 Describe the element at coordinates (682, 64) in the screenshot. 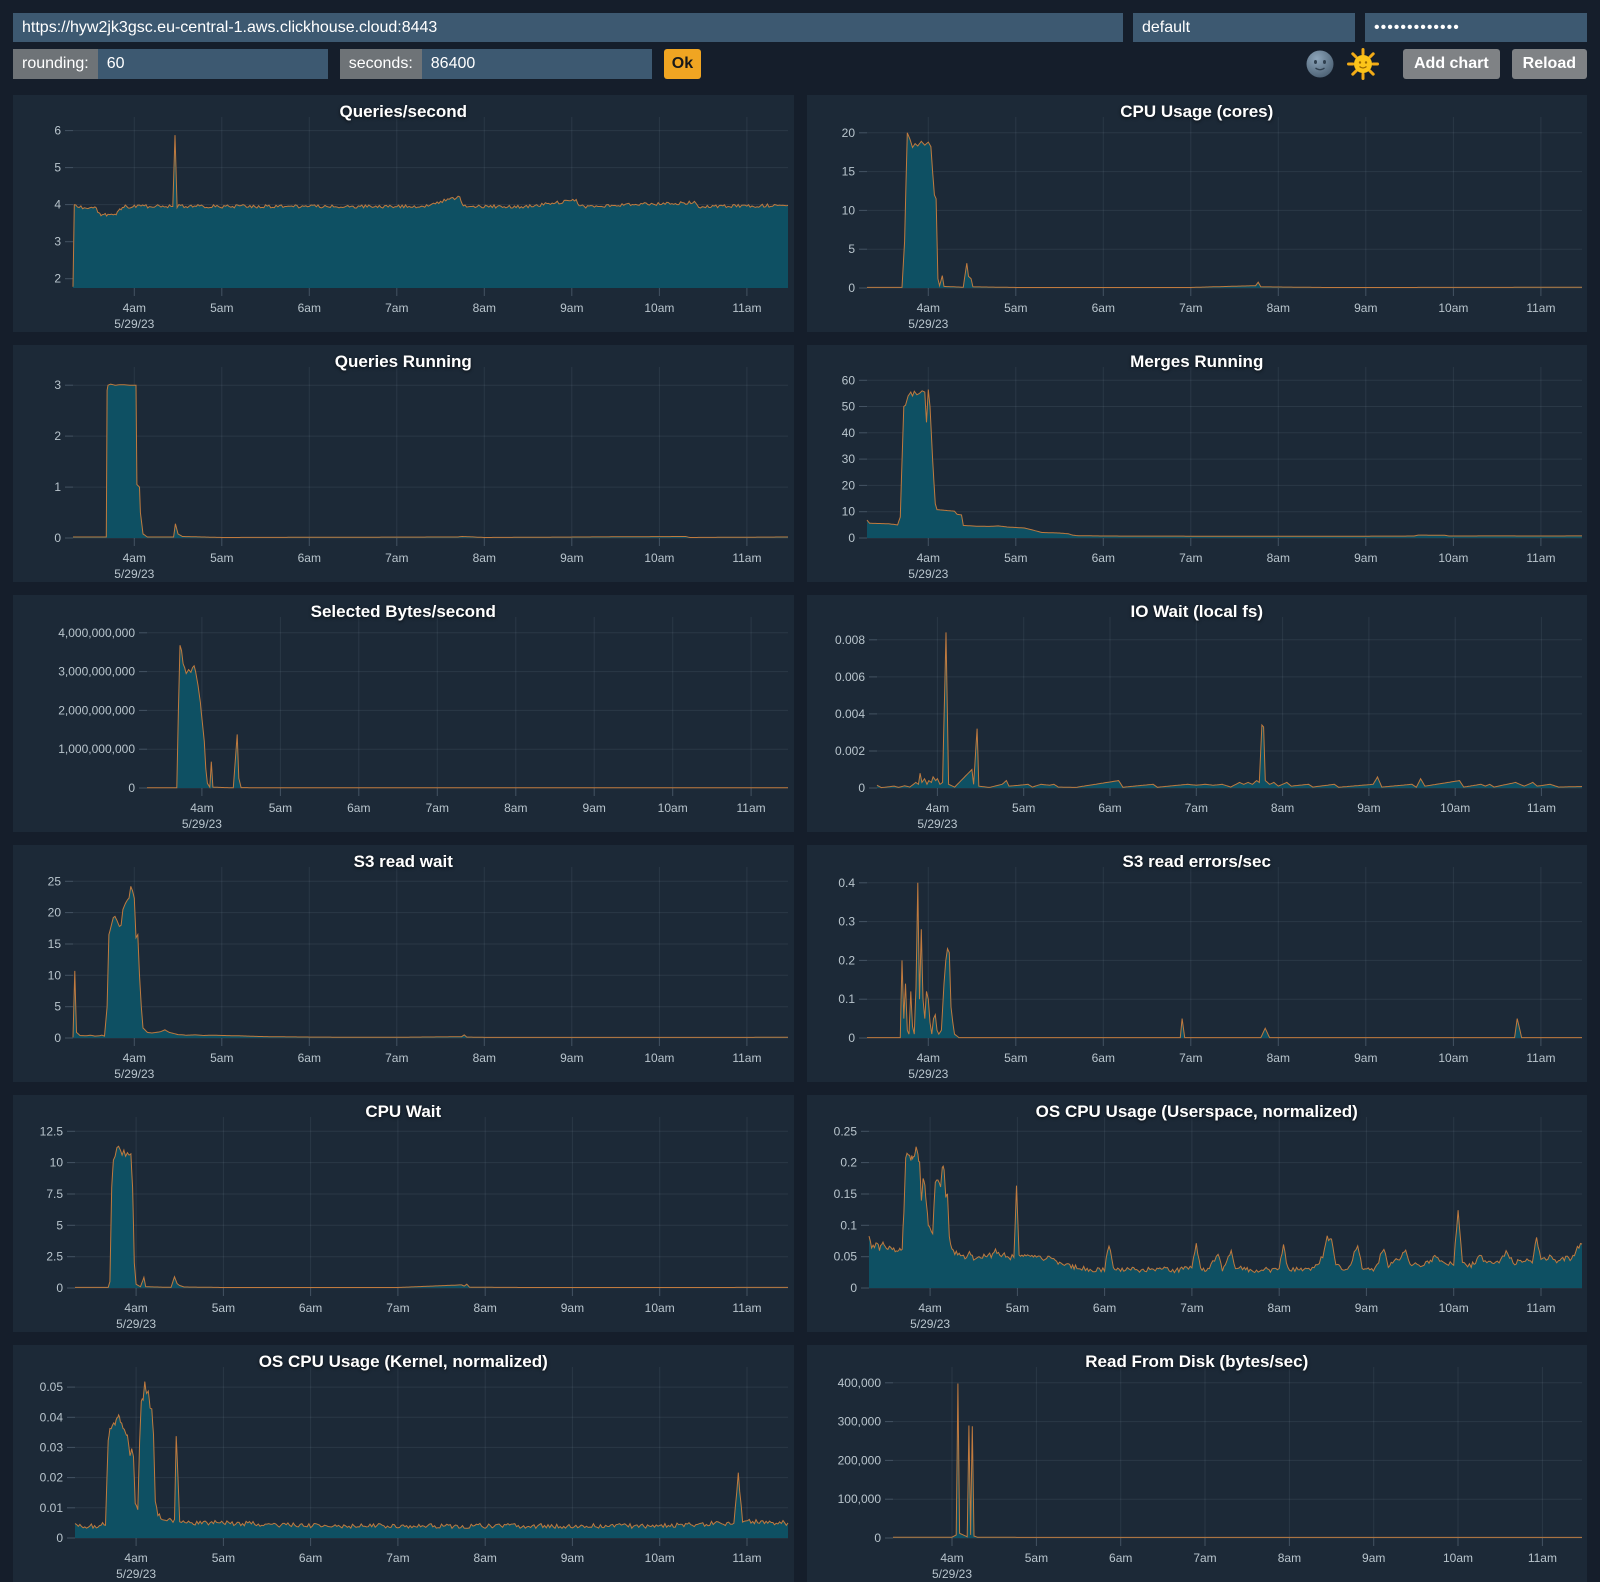

I see `ok-button: Ok` at that location.